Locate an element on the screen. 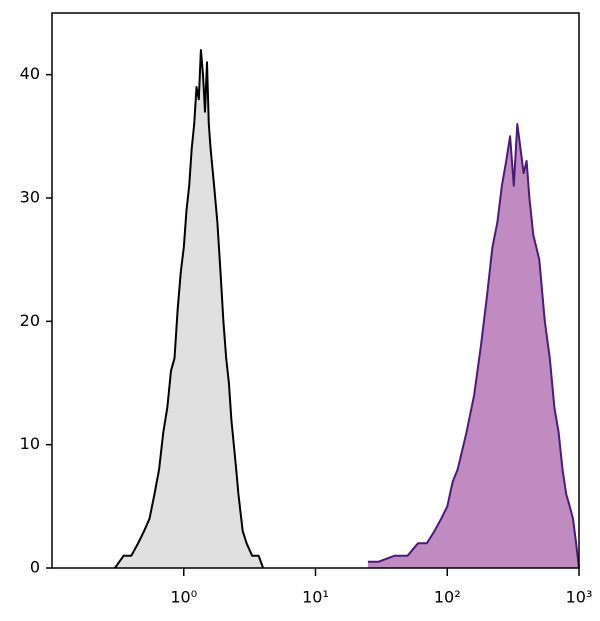 The height and width of the screenshot is (621, 600). x-tick-label: 10¹ is located at coordinates (315, 597).